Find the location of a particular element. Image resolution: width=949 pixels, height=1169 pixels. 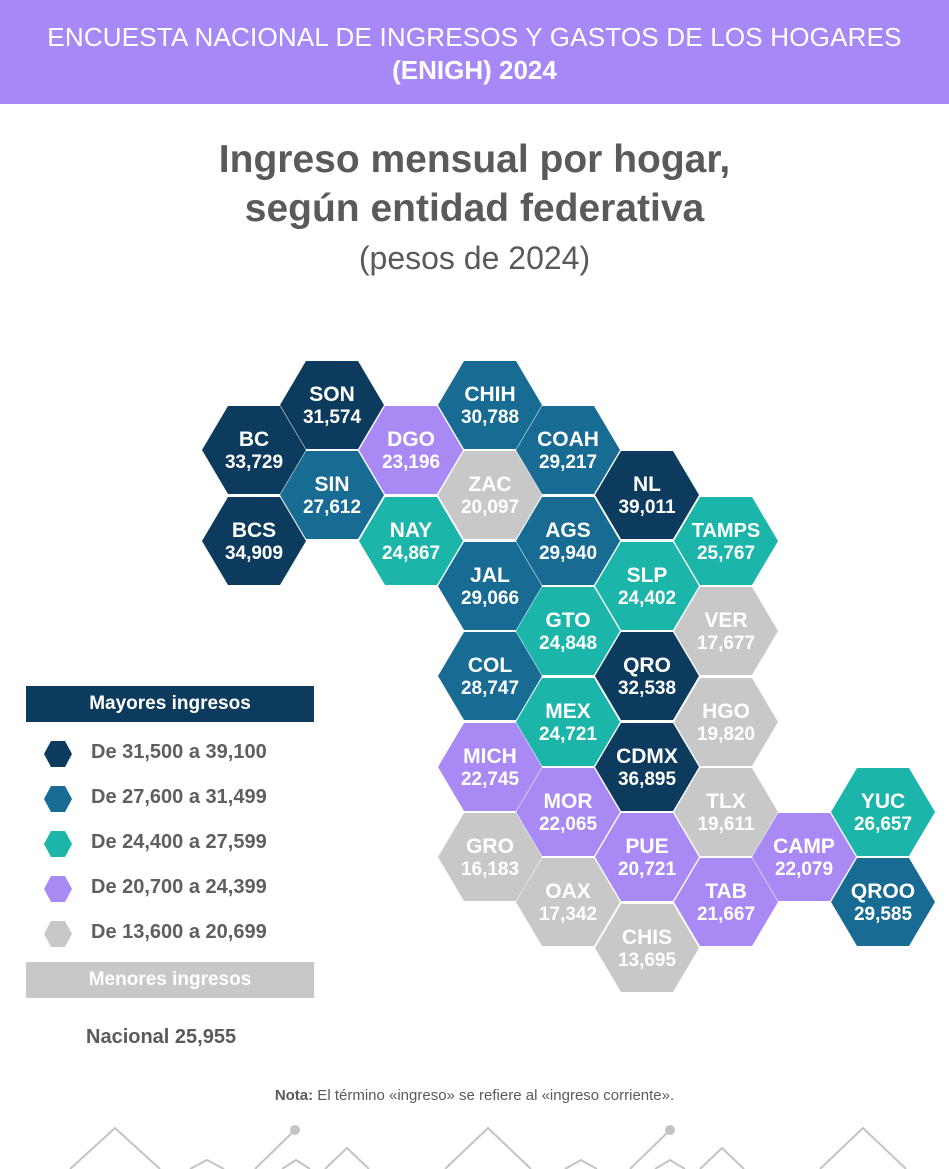

state-code-label: COL is located at coordinates (490, 665).